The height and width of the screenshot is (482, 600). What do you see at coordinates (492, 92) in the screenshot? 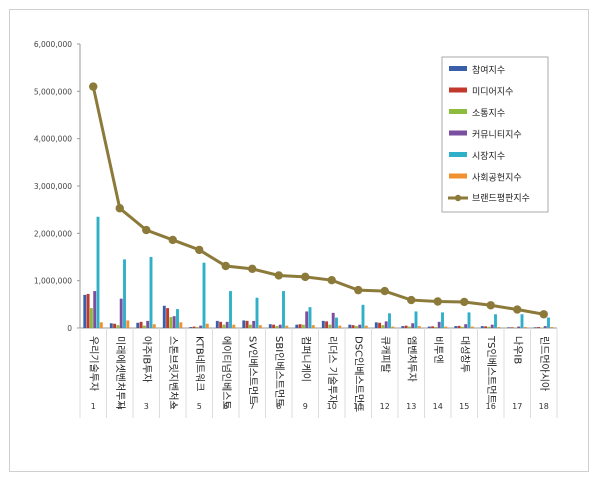
I see `legend-label: 미디어지수` at bounding box center [492, 92].